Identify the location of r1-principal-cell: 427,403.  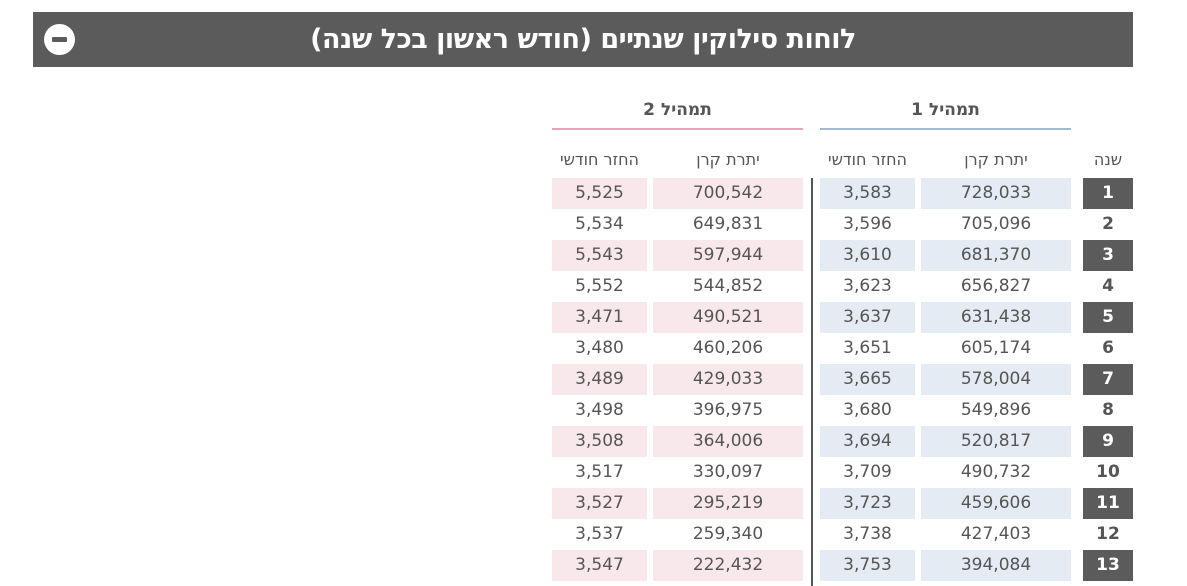
(996, 534).